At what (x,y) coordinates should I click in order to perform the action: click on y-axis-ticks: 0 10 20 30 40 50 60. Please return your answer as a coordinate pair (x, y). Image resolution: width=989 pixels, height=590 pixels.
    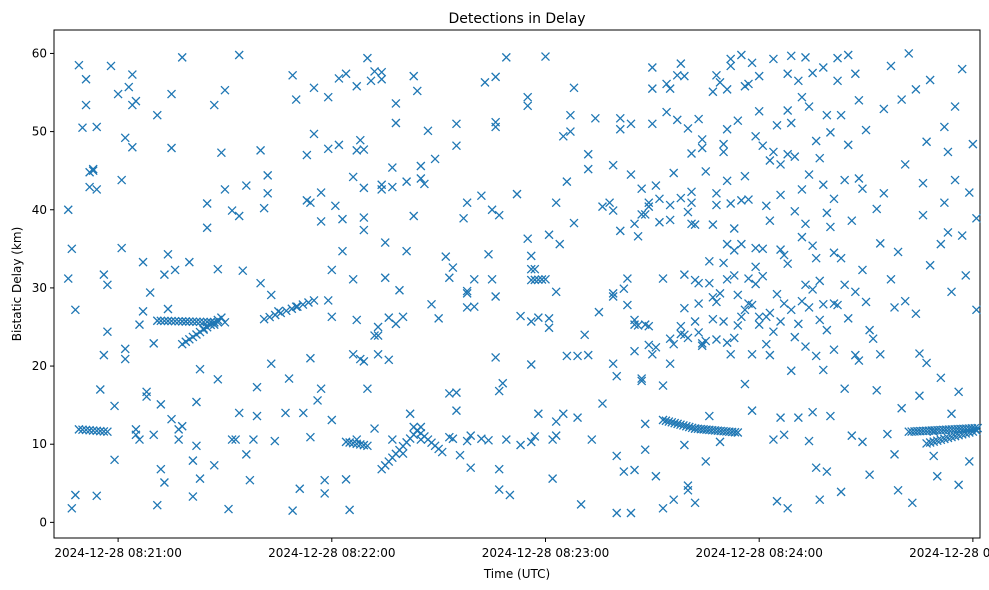
    Looking at the image, I should click on (43, 287).